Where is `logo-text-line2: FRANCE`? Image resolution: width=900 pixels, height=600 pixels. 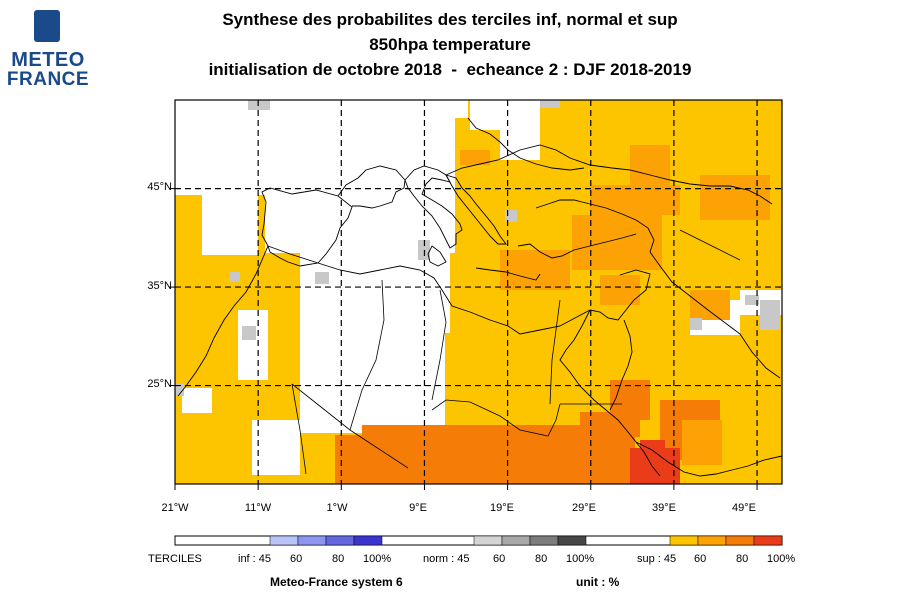 logo-text-line2: FRANCE is located at coordinates (48, 79).